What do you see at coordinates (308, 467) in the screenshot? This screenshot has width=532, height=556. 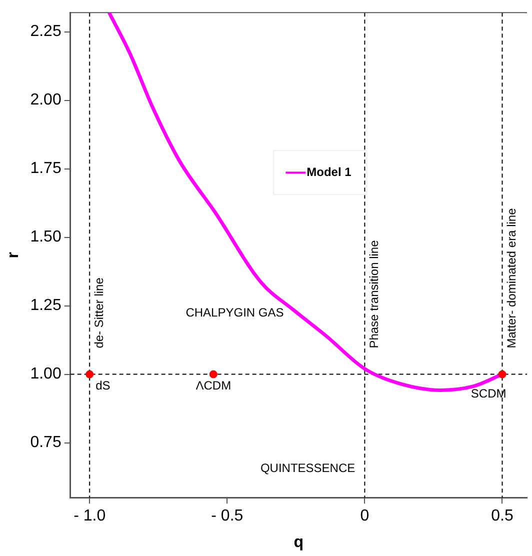 I see `annotation: QUINTESSENCE` at bounding box center [308, 467].